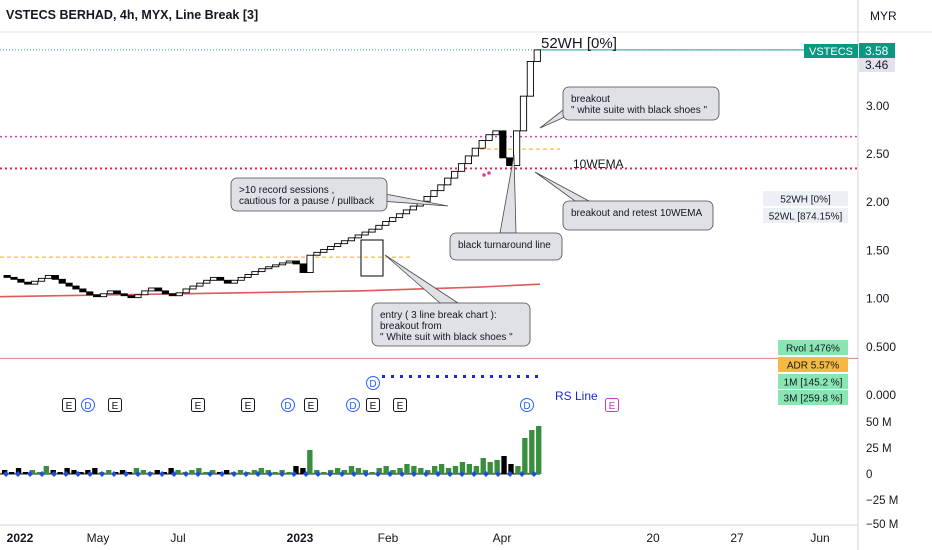 The image size is (932, 550). I want to click on chart-title: VSTECS BERHAD, 4h, MYX, Line Break [3], so click(132, 15).